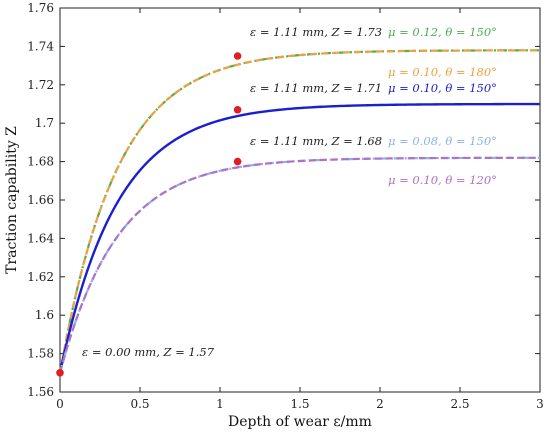 This screenshot has width=550, height=437. I want to click on series-label: μ = 0.12, θ = 150°, so click(442, 32).